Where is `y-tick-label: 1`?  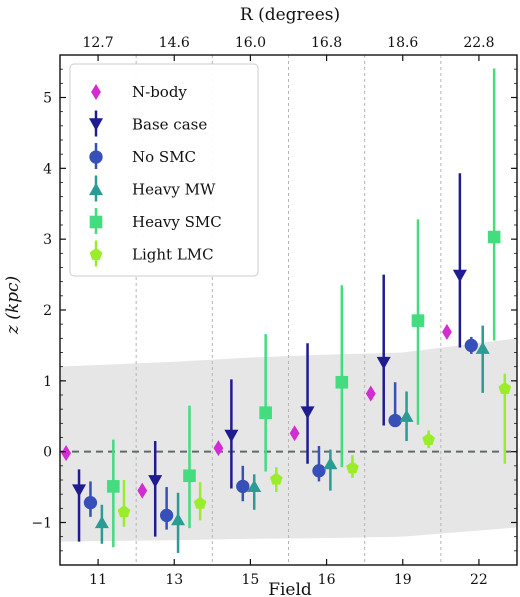 y-tick-label: 1 is located at coordinates (47, 382).